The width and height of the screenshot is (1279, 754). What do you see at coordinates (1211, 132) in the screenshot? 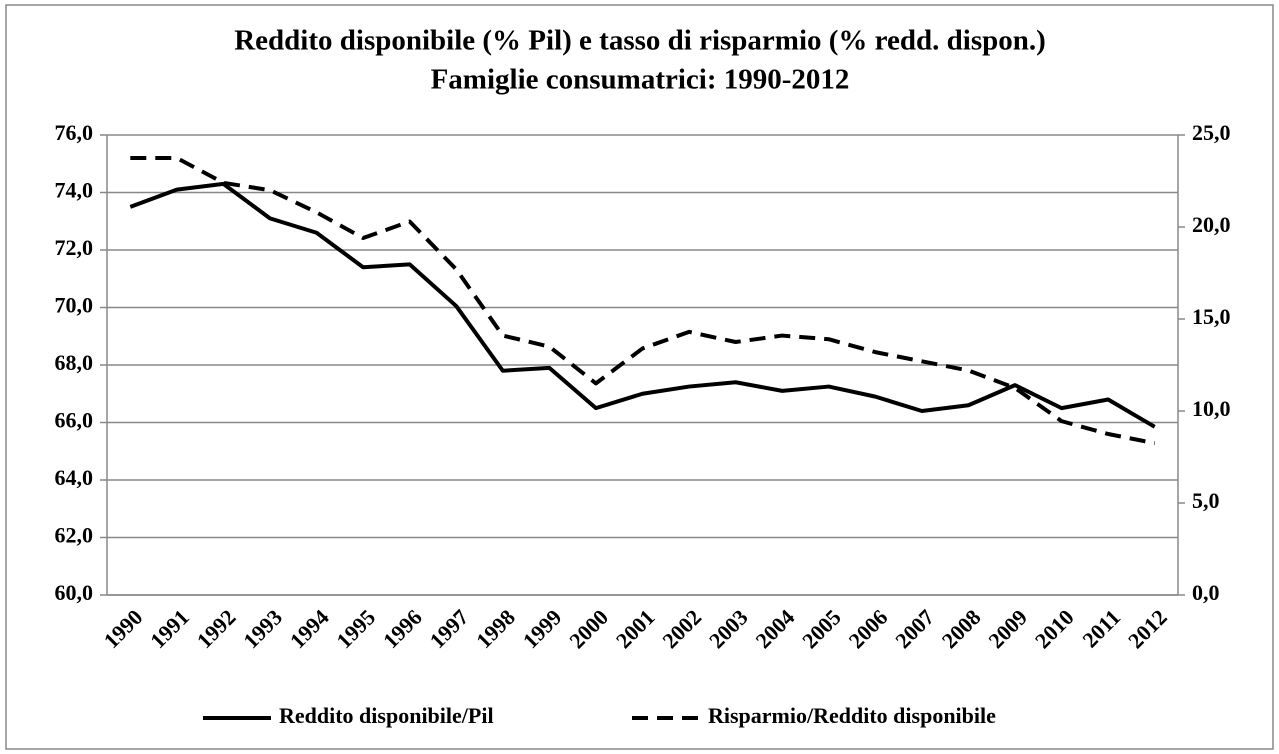
I see `y2-tick-label: 25,0` at bounding box center [1211, 132].